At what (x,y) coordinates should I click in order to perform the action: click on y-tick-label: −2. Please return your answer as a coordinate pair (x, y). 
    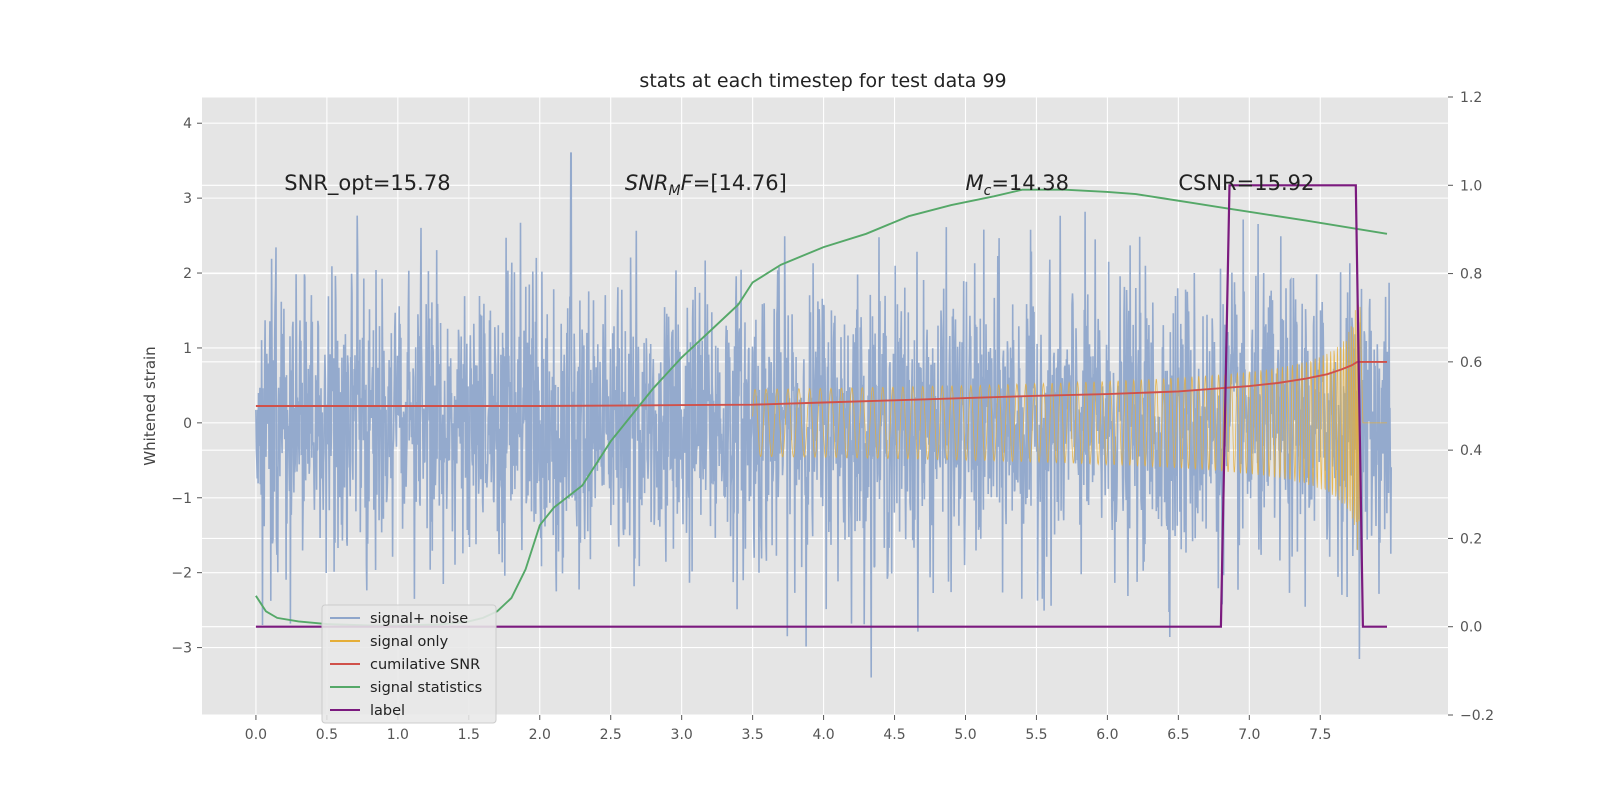
    Looking at the image, I should click on (181, 574).